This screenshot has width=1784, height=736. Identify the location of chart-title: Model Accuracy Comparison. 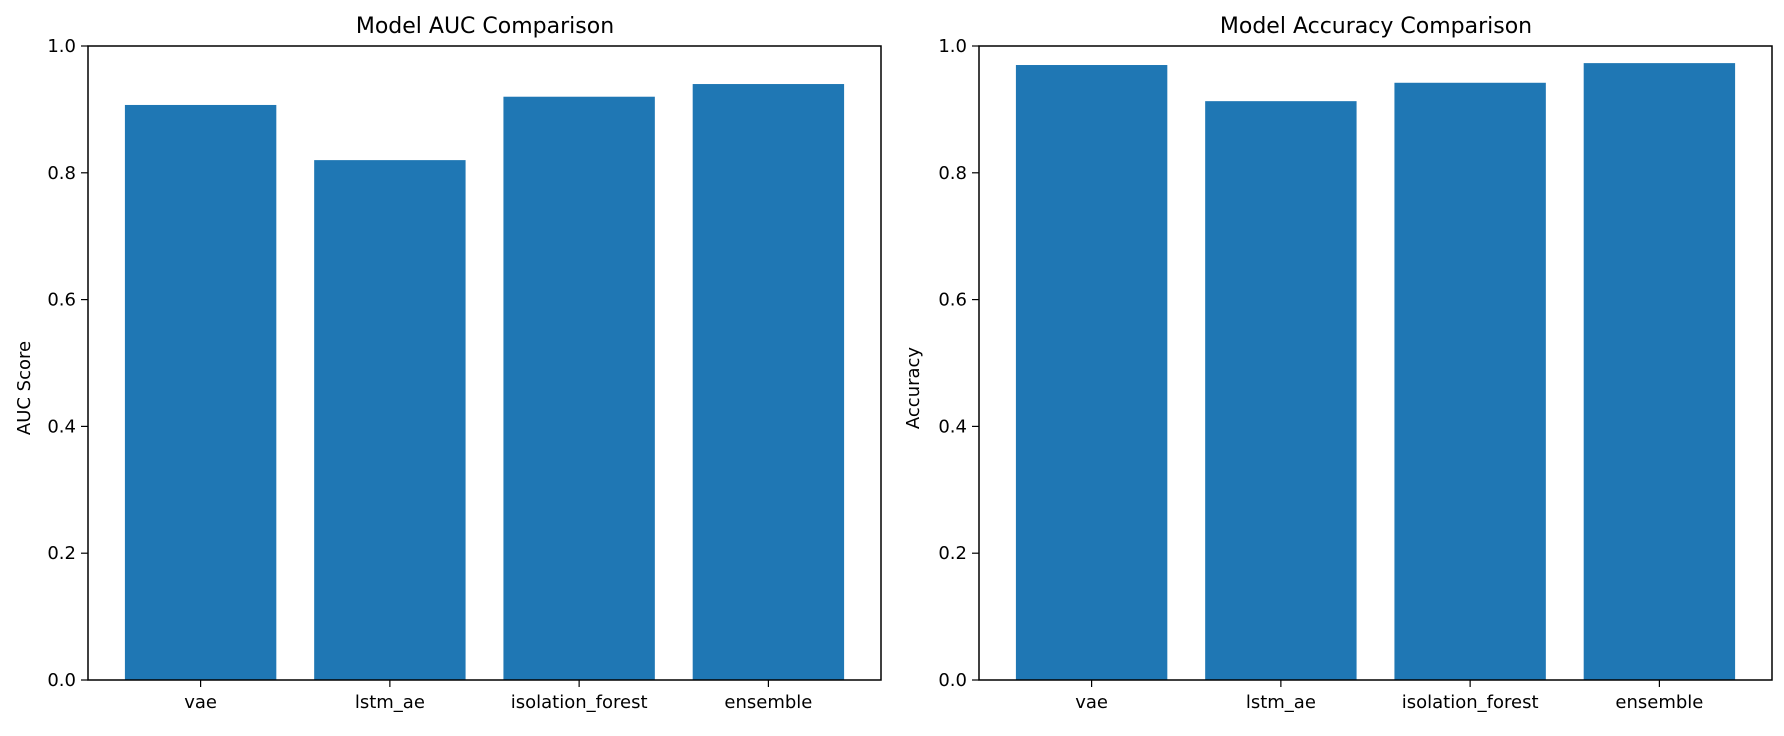
(1376, 26).